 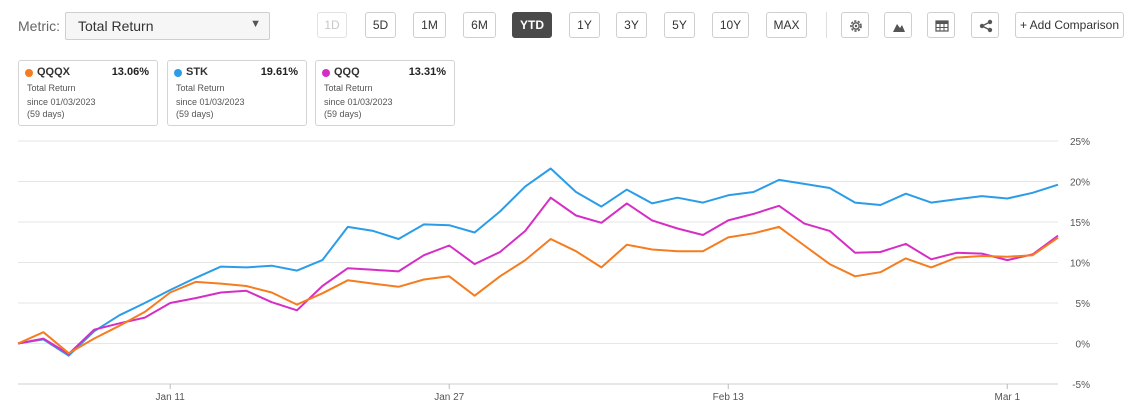 I want to click on y-tick-label: -5%, so click(x=1081, y=385).